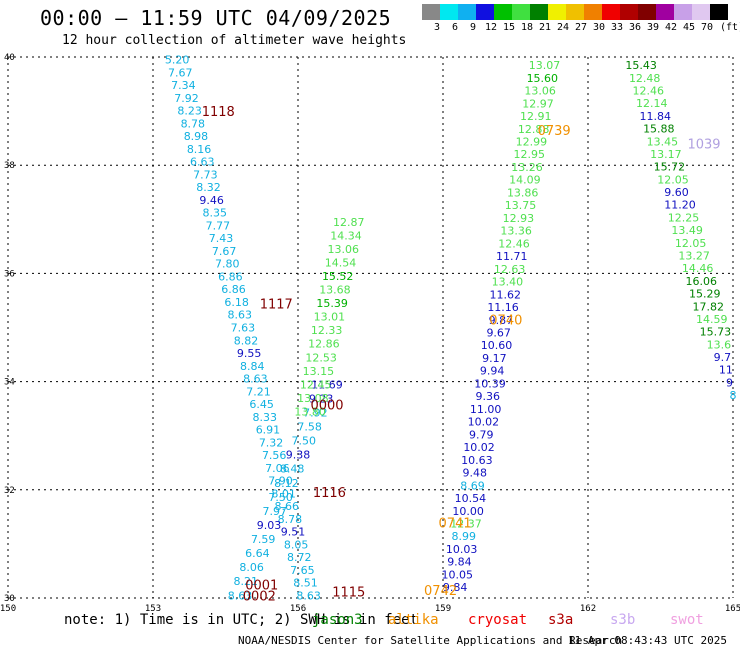 This screenshot has height=650, width=740. I want to click on x-tick-label: 159, so click(443, 609).